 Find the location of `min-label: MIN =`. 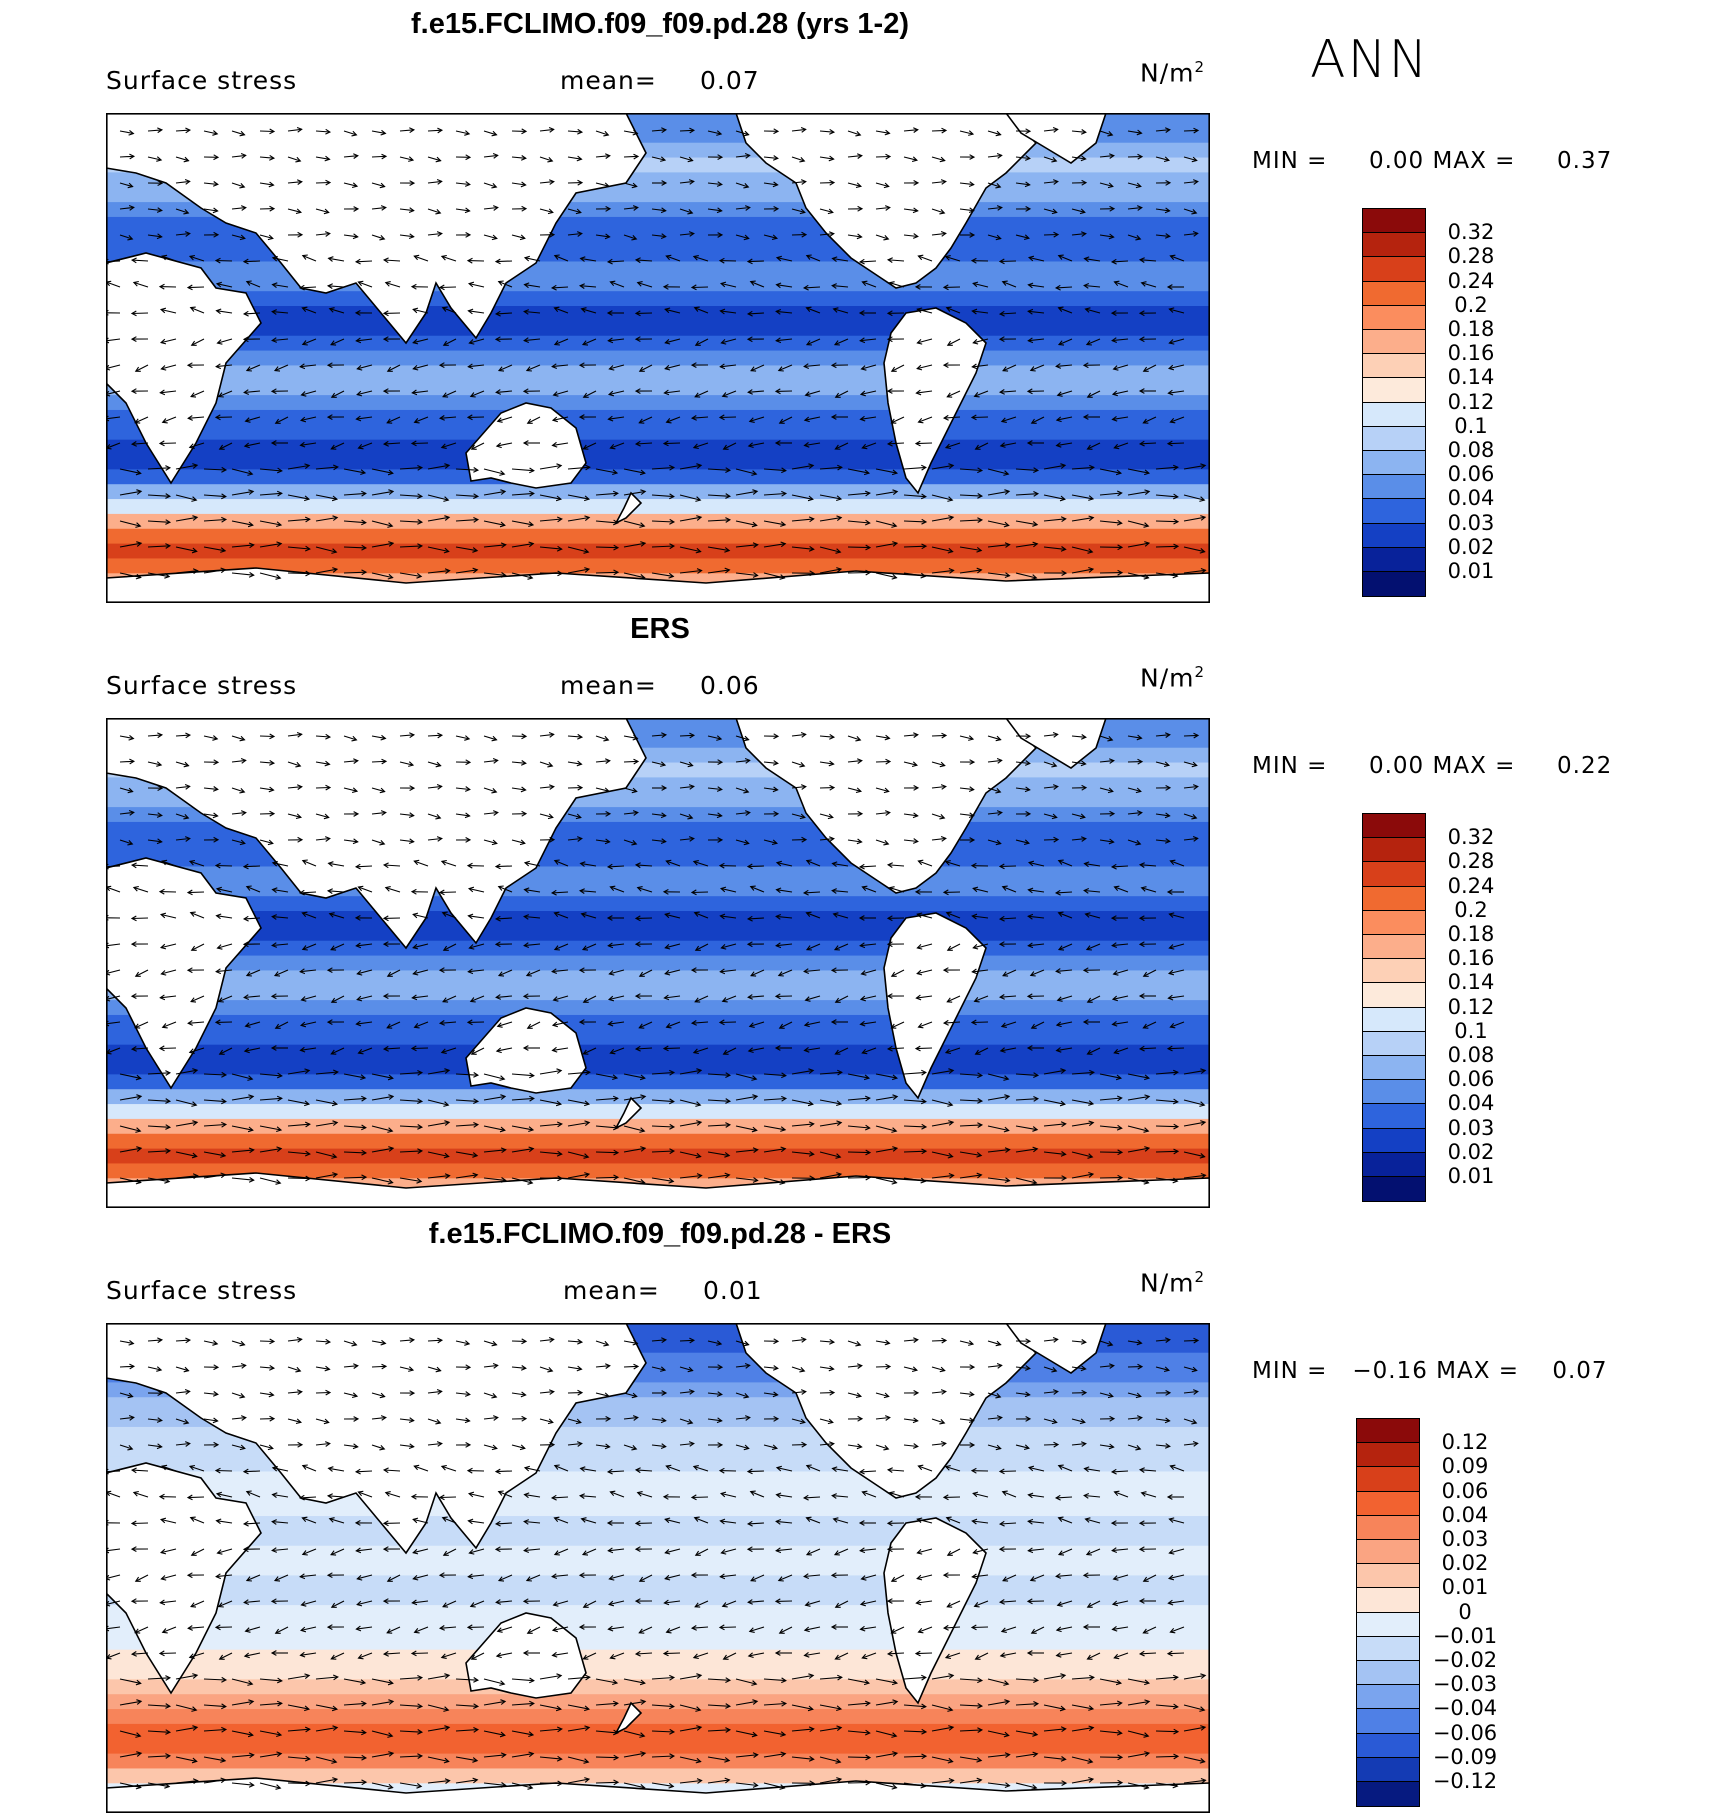

min-label: MIN = is located at coordinates (1290, 766).